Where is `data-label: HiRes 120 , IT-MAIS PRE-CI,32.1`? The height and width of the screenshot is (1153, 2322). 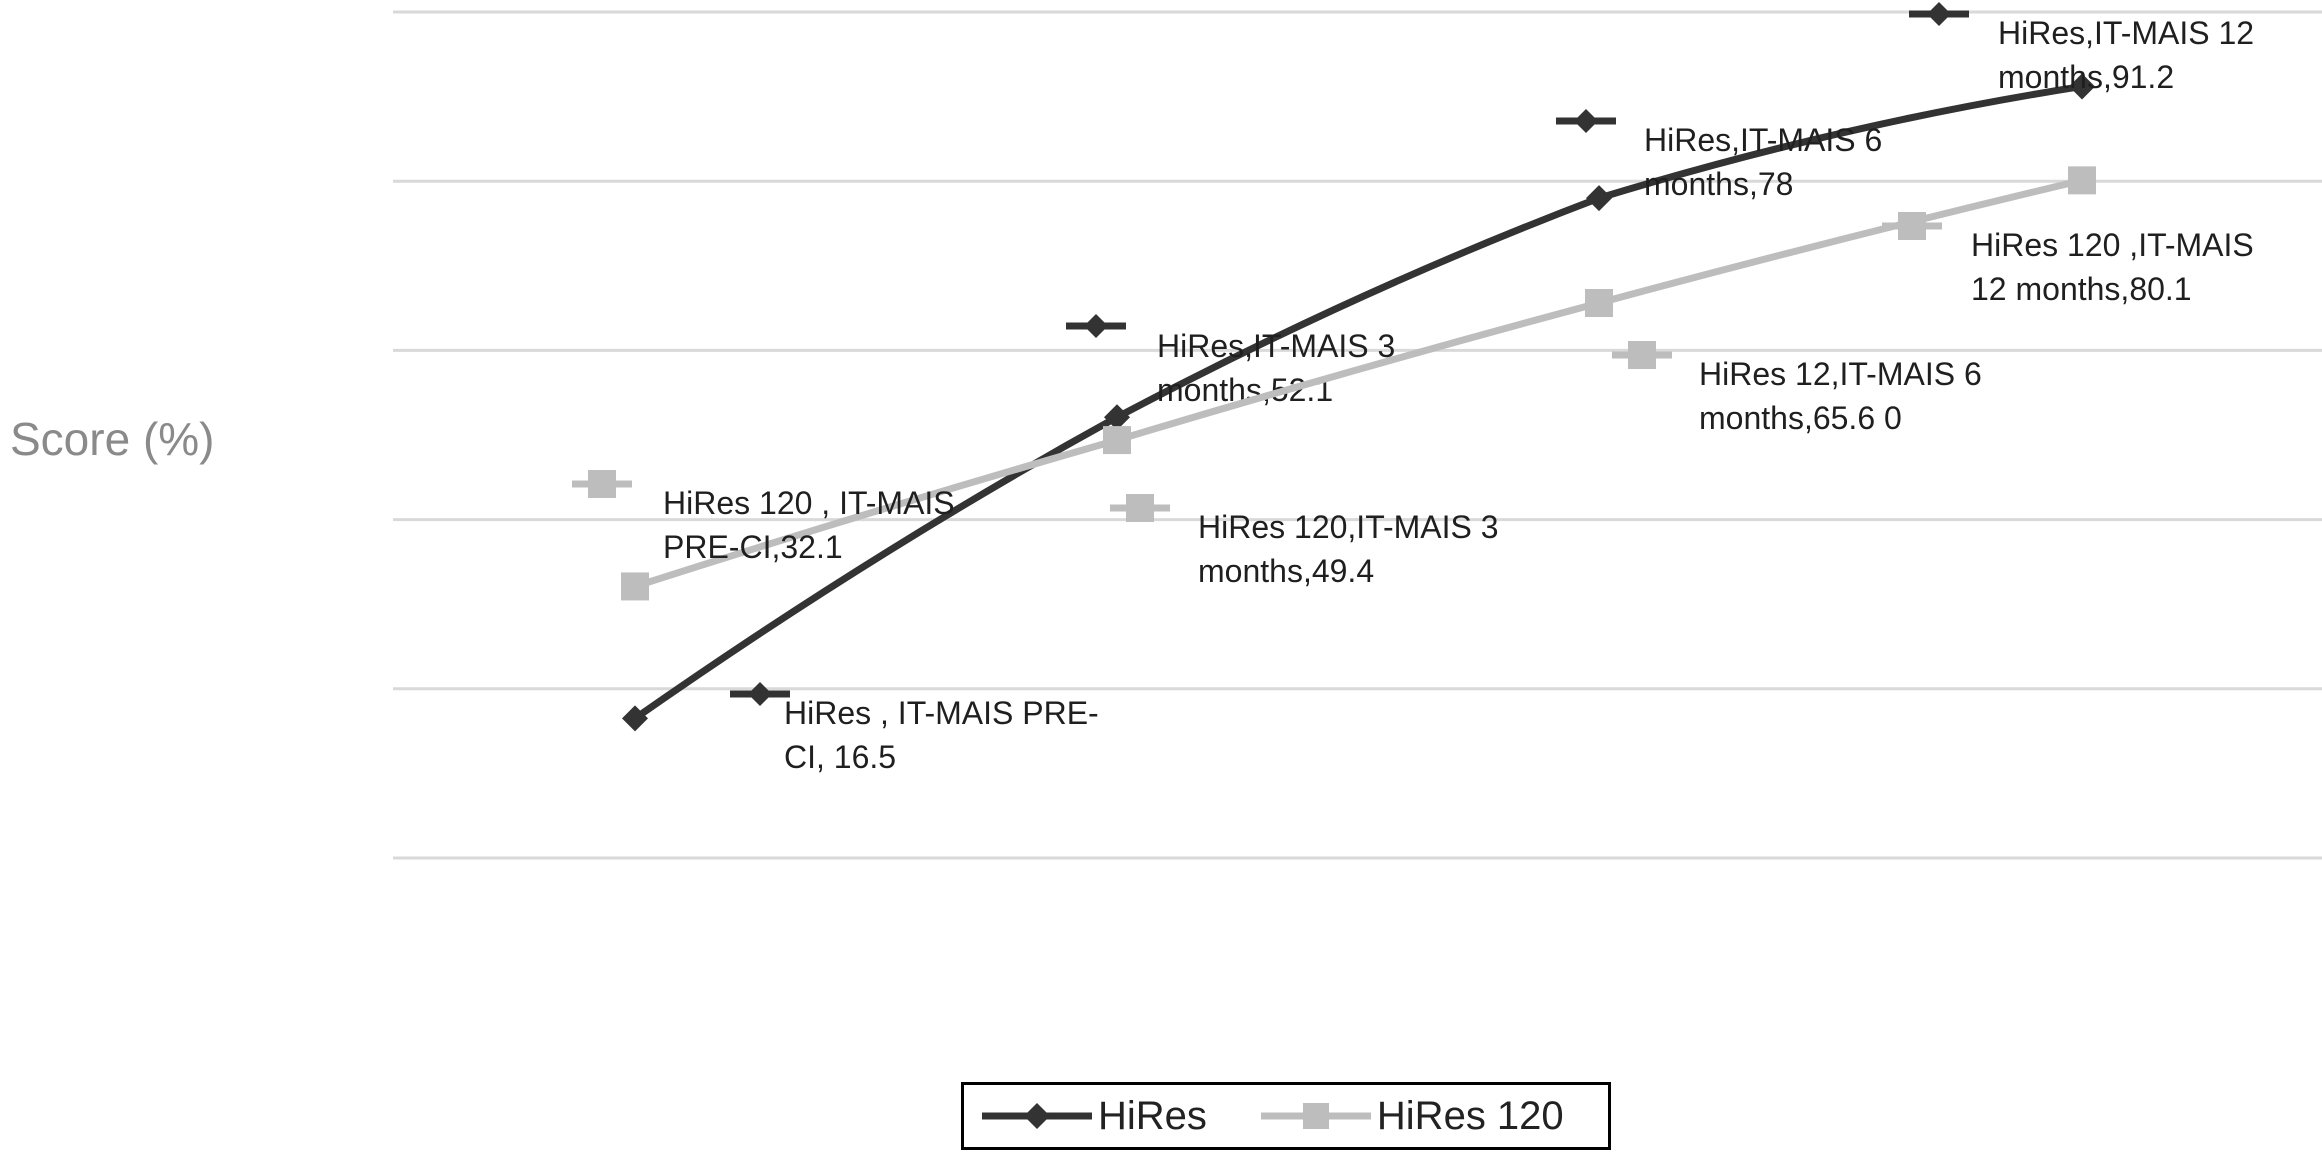
data-label: HiRes 120 , IT-MAIS PRE-CI,32.1 is located at coordinates (809, 525).